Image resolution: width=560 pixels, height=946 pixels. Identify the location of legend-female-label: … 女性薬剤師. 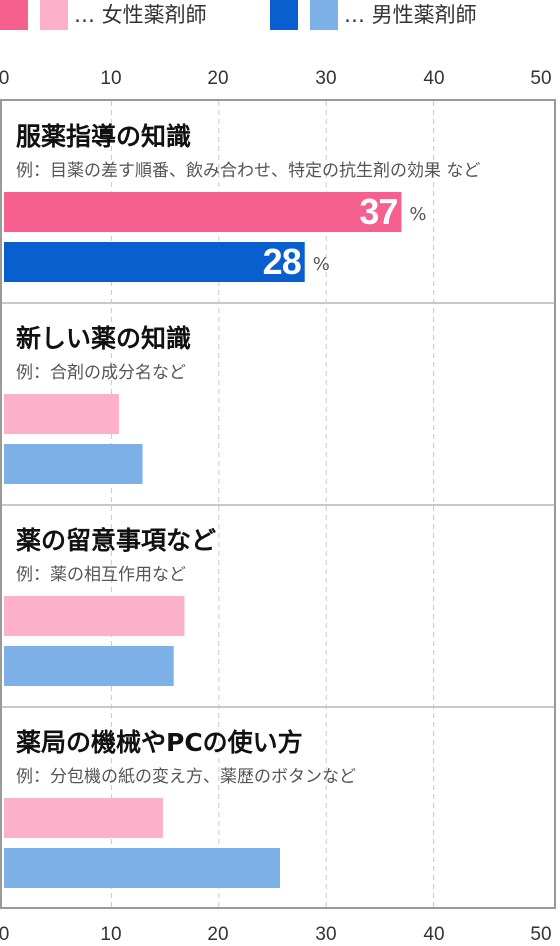
(140, 15).